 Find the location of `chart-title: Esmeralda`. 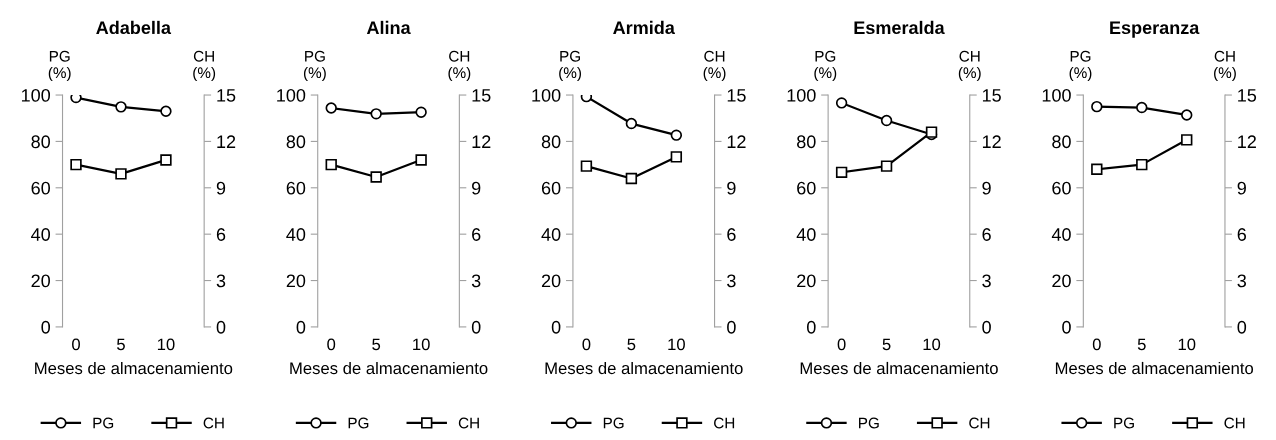

chart-title: Esmeralda is located at coordinates (899, 27).